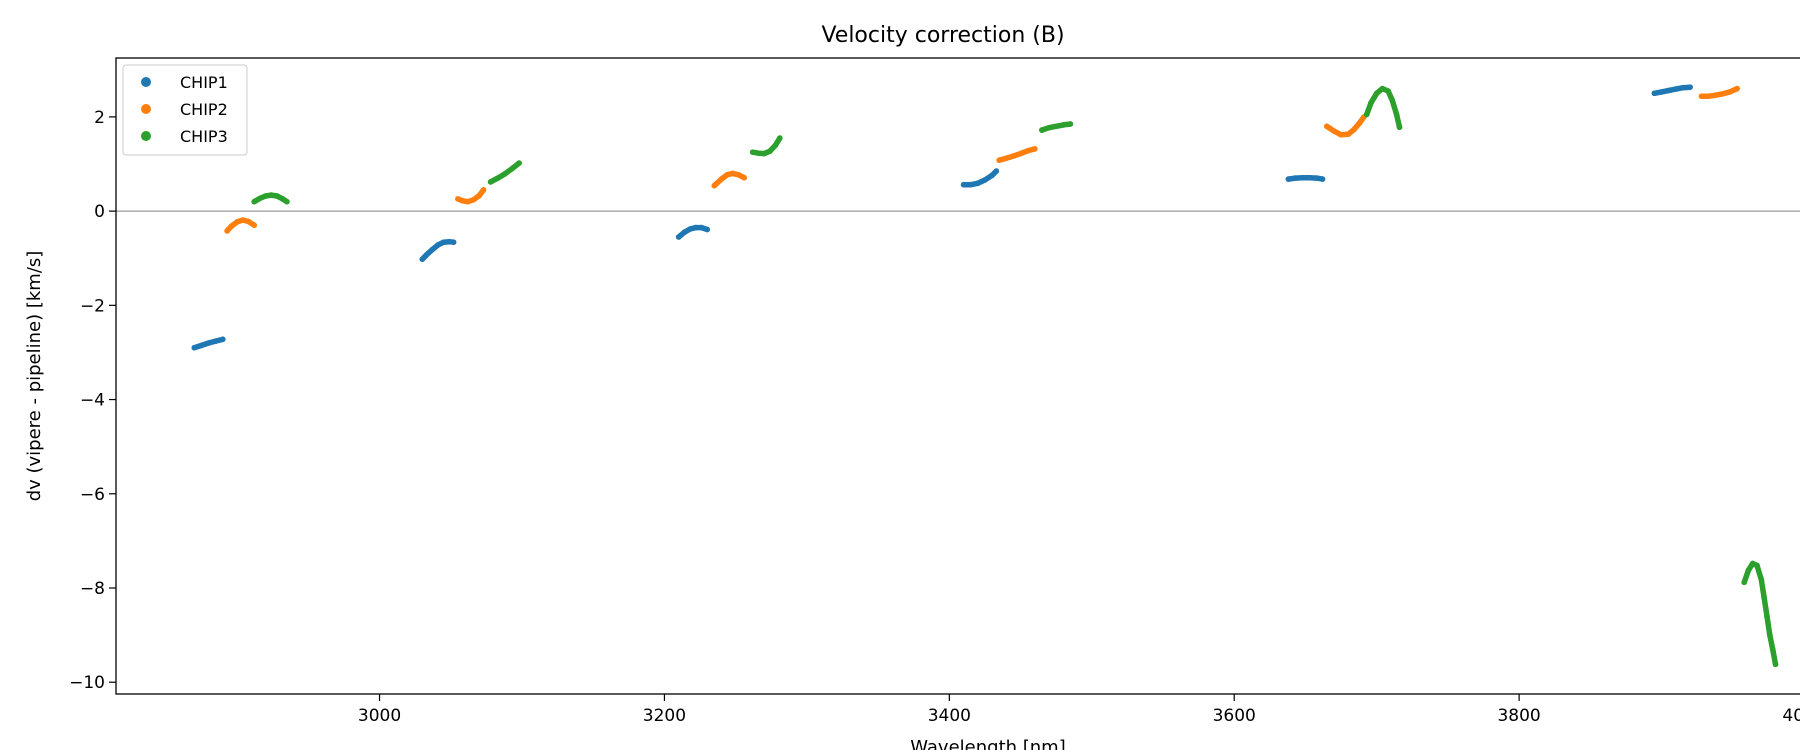  What do you see at coordinates (204, 82) in the screenshot?
I see `legend-label: CHIP1` at bounding box center [204, 82].